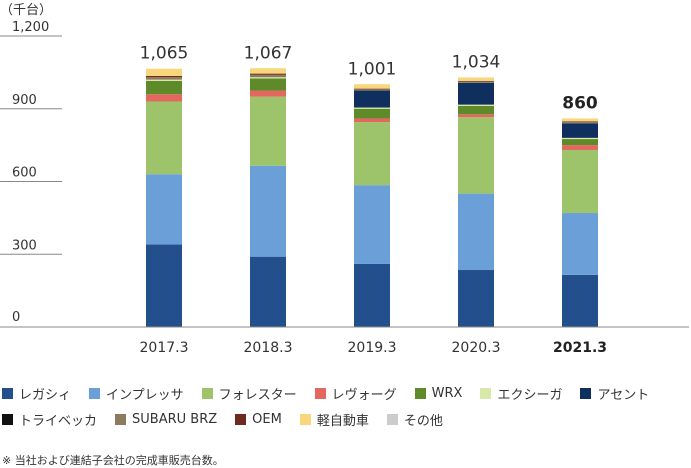 Image resolution: width=691 pixels, height=468 pixels. I want to click on y-axis-ticks: 1,200 900 600 300 0, so click(30, 172).